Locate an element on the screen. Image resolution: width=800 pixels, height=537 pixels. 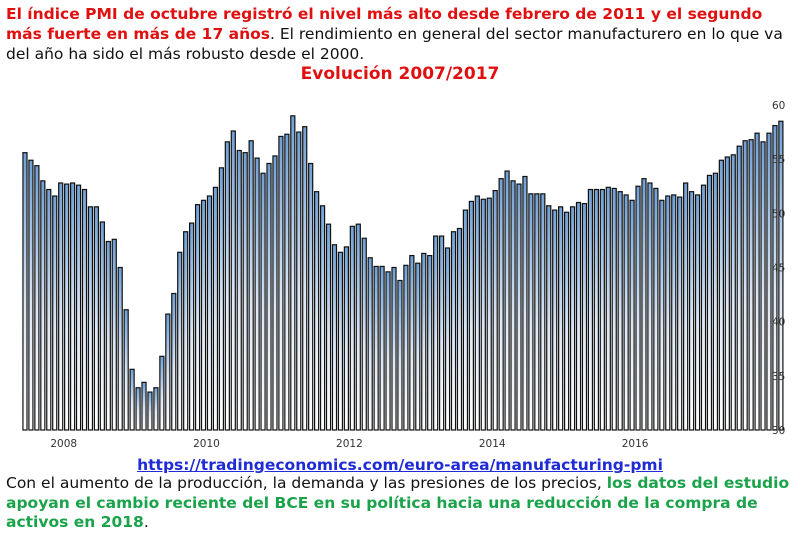
x-axis: 2008 2010 2012 2014 2016 is located at coordinates (349, 444).